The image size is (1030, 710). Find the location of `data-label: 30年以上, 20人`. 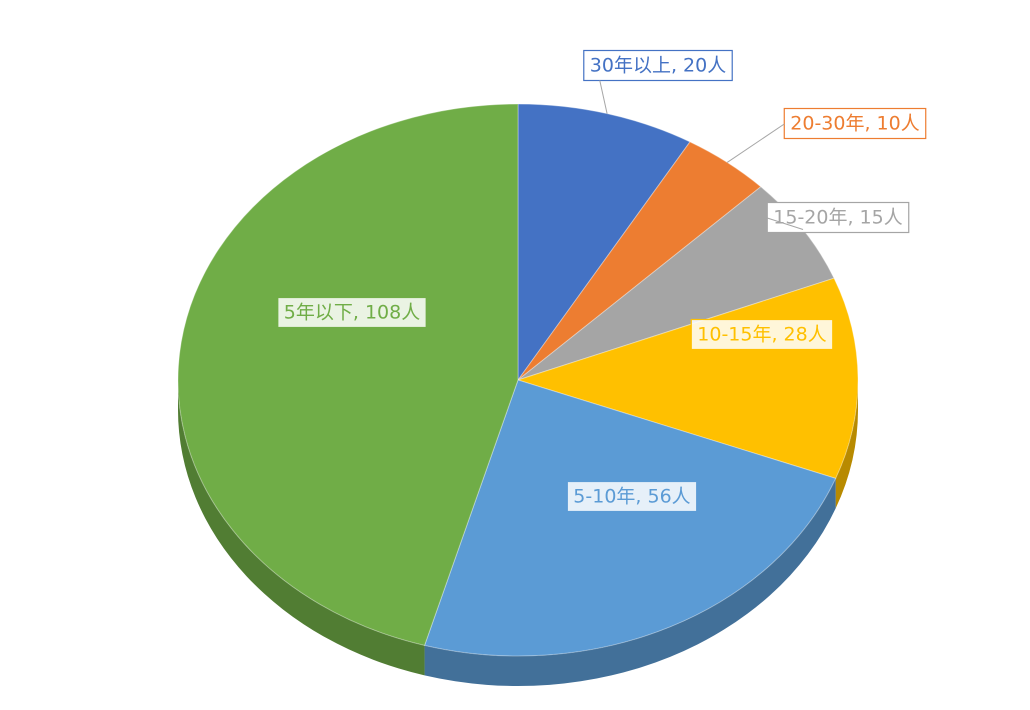

data-label: 30年以上, 20人 is located at coordinates (658, 65).